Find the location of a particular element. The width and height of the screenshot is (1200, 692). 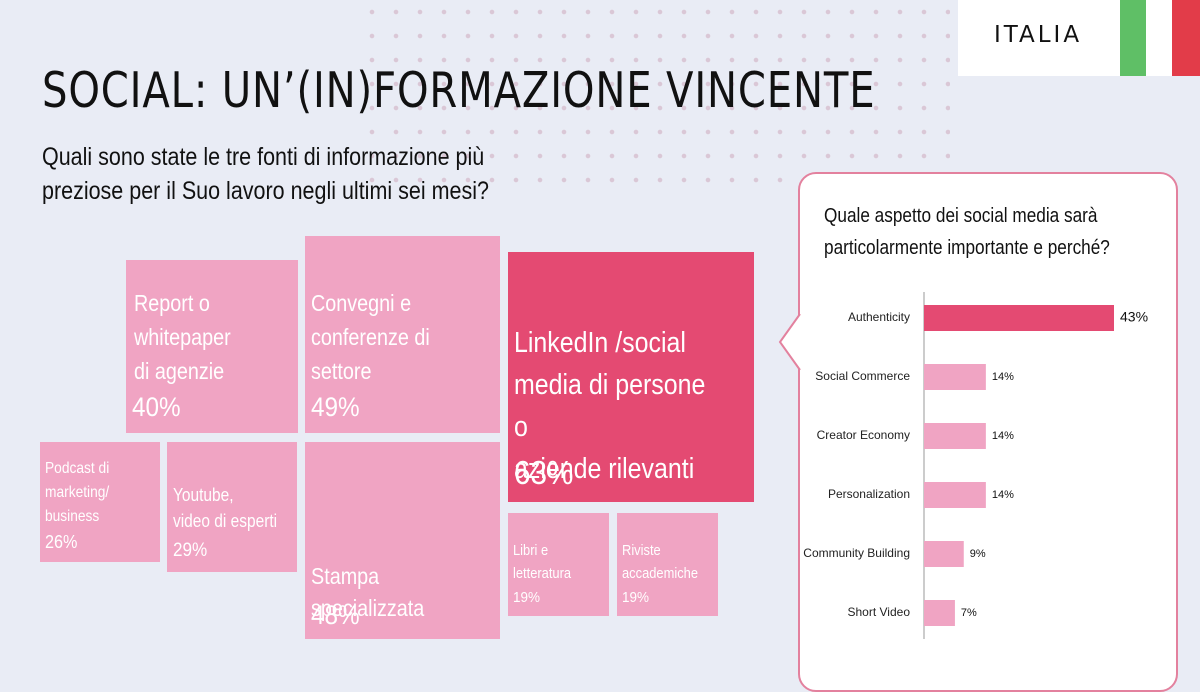

bar-category-label: Authenticity is located at coordinates (879, 317).